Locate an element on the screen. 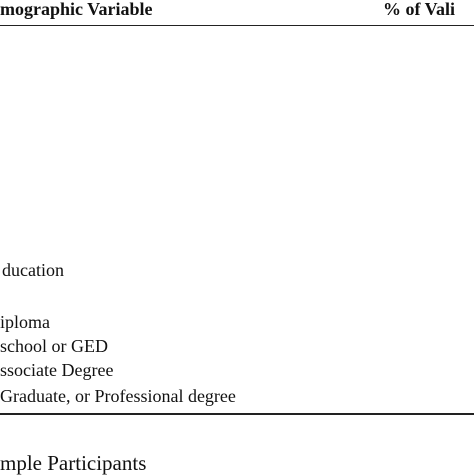 The width and height of the screenshot is (474, 475). row-label: iploma is located at coordinates (25, 322).